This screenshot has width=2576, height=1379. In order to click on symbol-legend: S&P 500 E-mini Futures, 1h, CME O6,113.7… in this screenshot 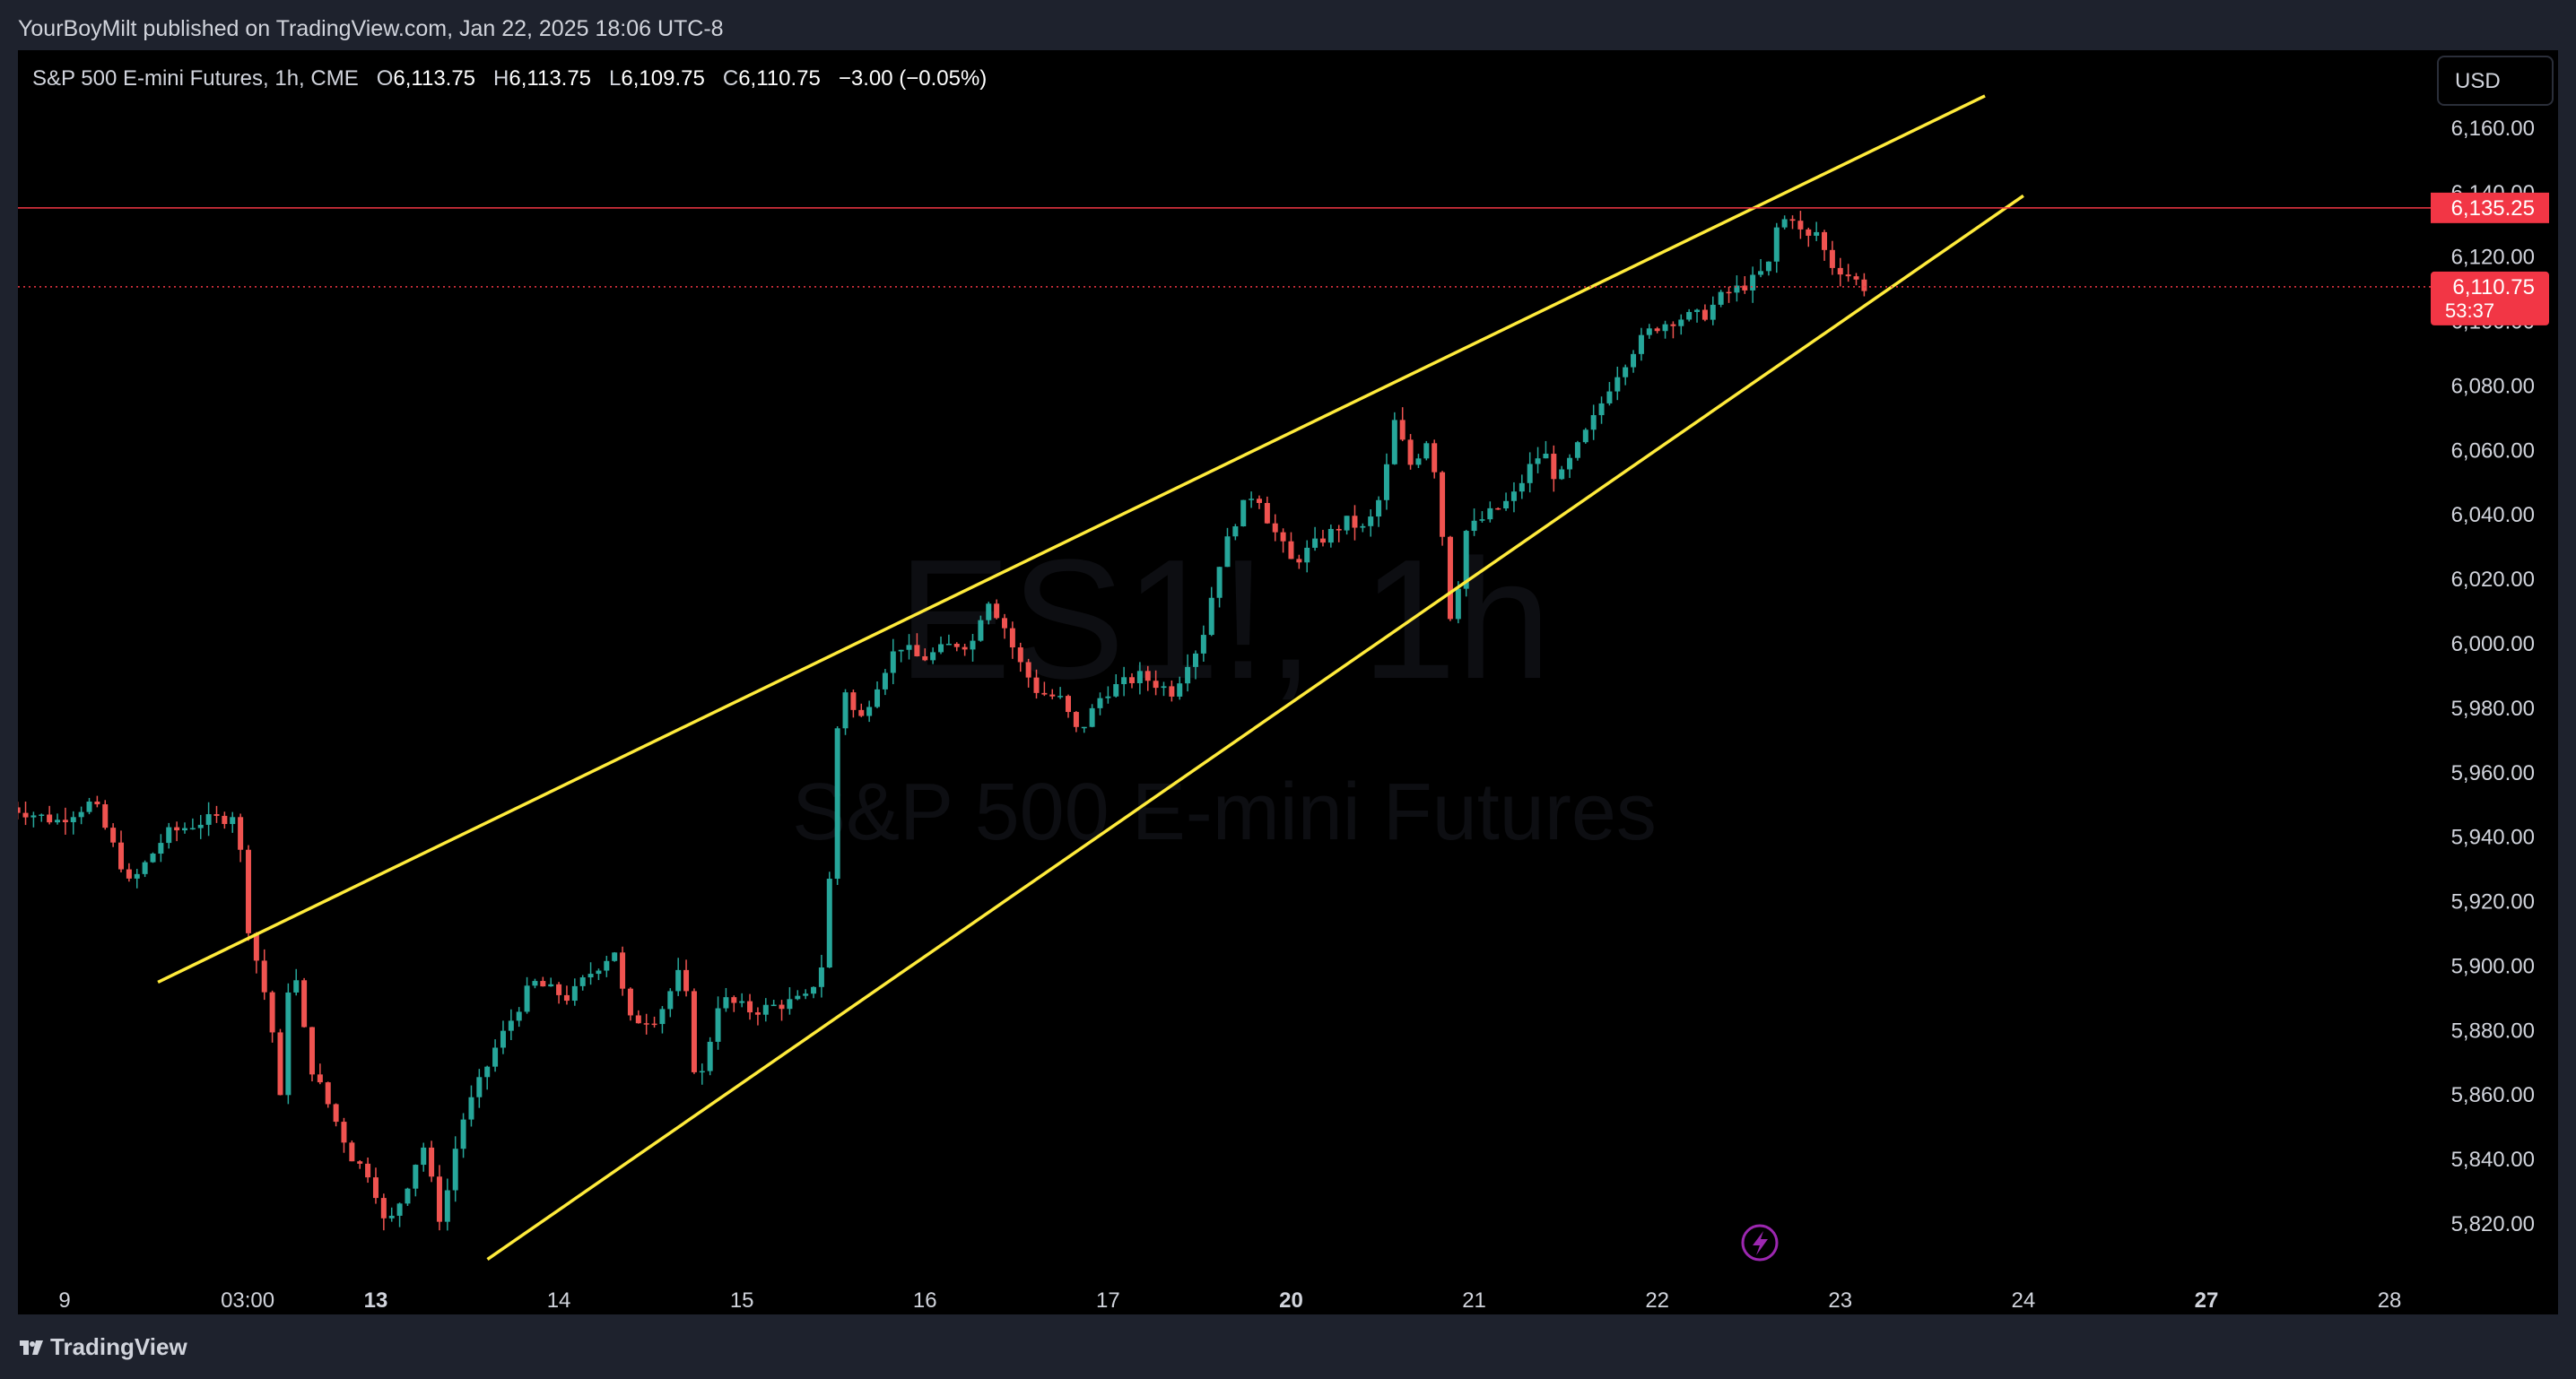, I will do `click(509, 79)`.